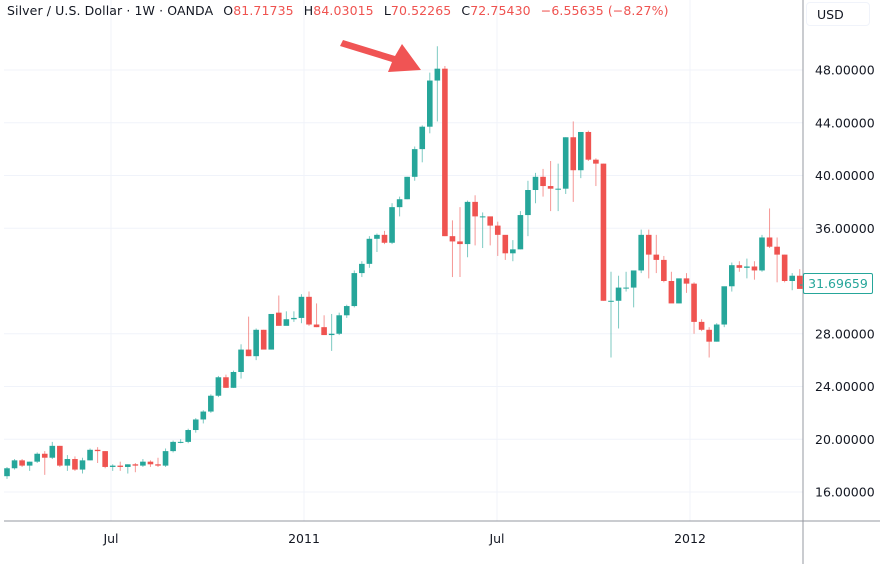 This screenshot has width=886, height=568. I want to click on price-tick-label: 16.00000, so click(845, 492).